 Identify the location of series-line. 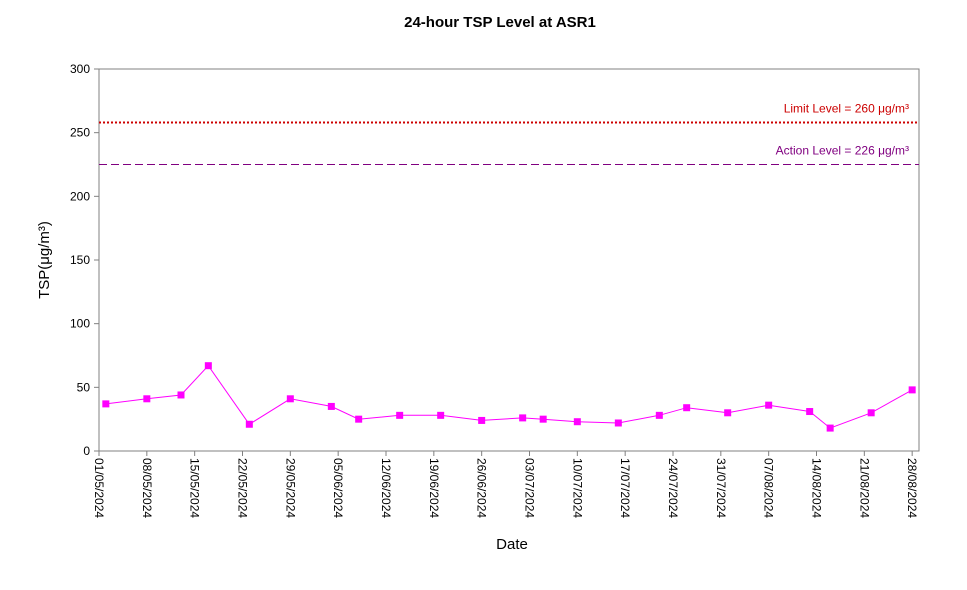
(509, 396).